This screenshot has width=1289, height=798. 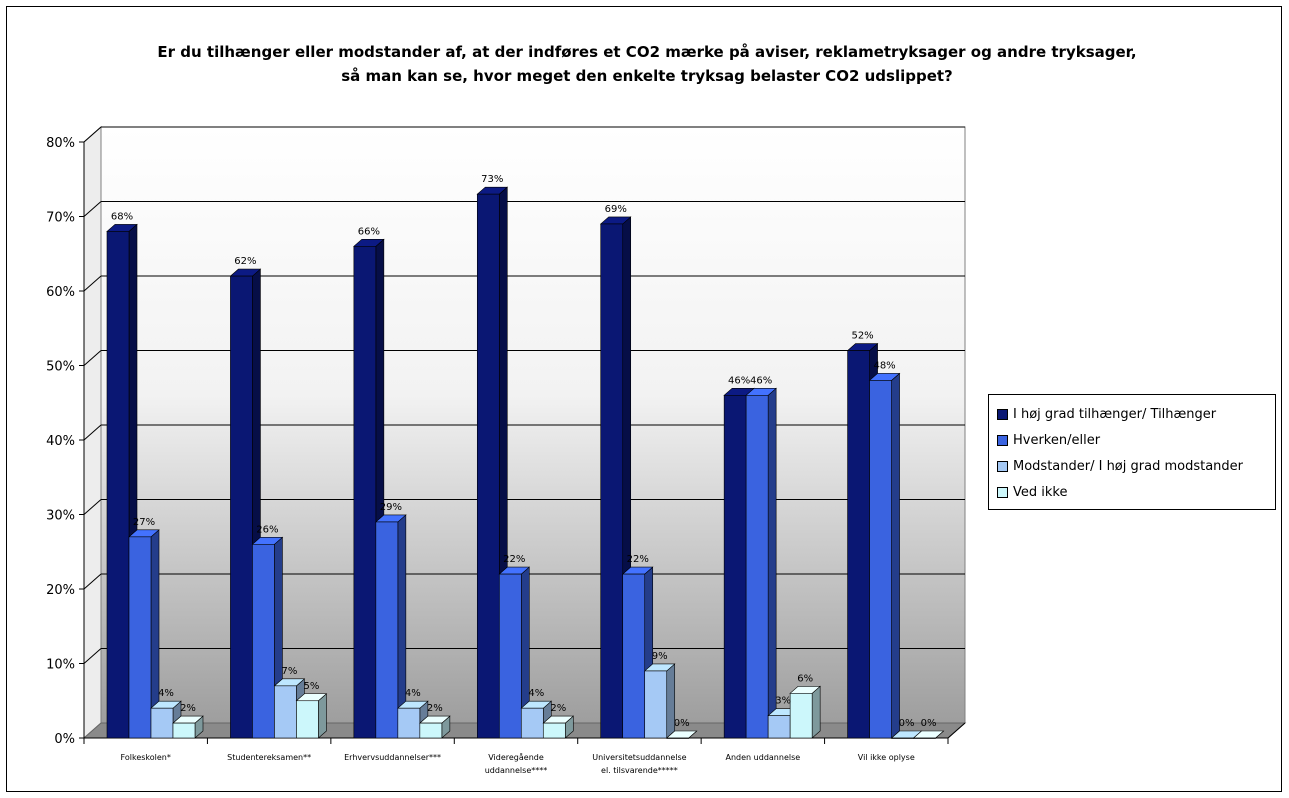 I want to click on legend-label: Hverken/eller, so click(x=1057, y=440).